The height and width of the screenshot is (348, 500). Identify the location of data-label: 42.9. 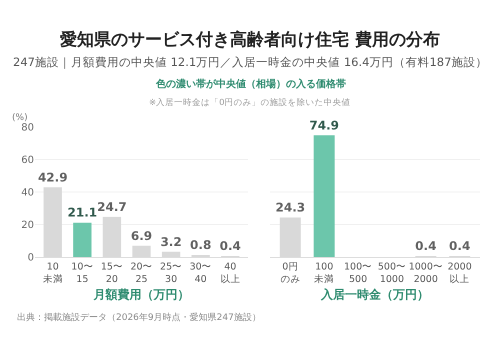
(53, 177).